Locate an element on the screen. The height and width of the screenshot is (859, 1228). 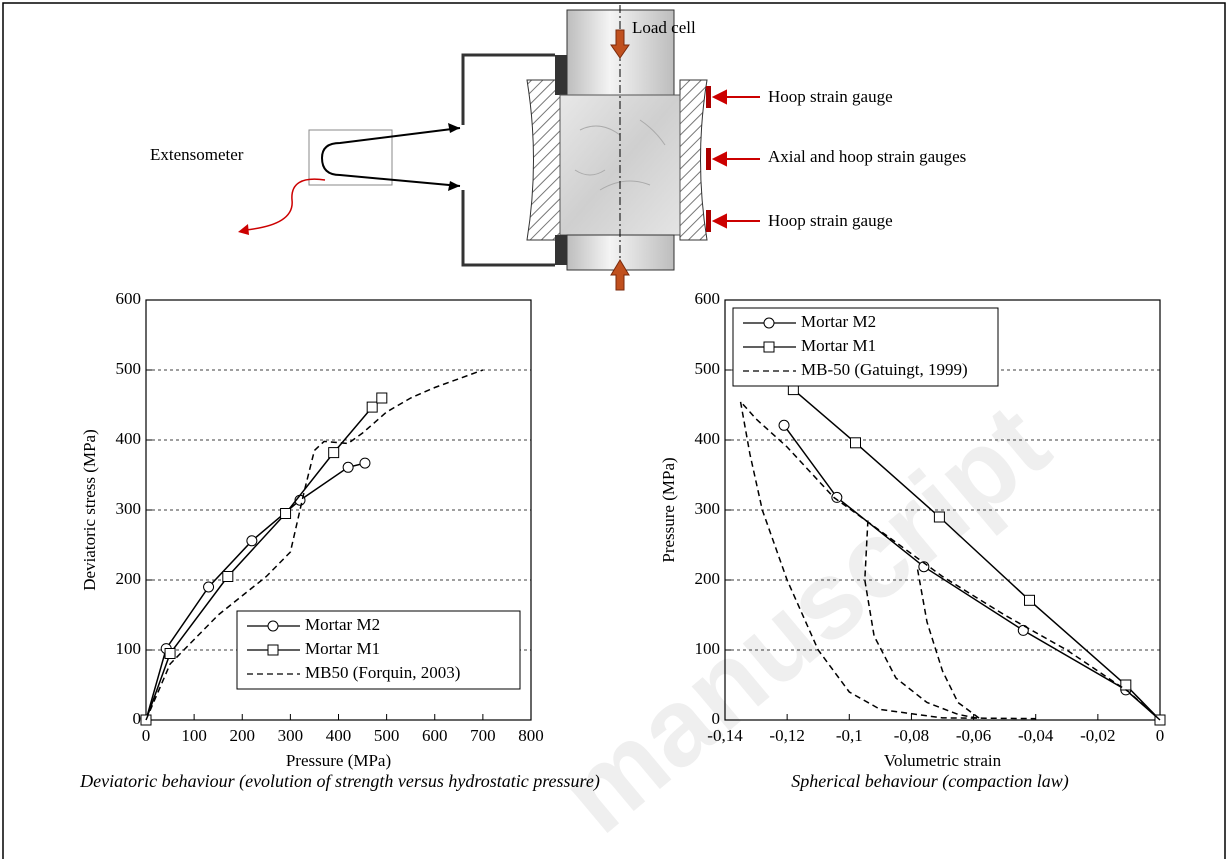
extensometer-clip is located at coordinates (390, 157).